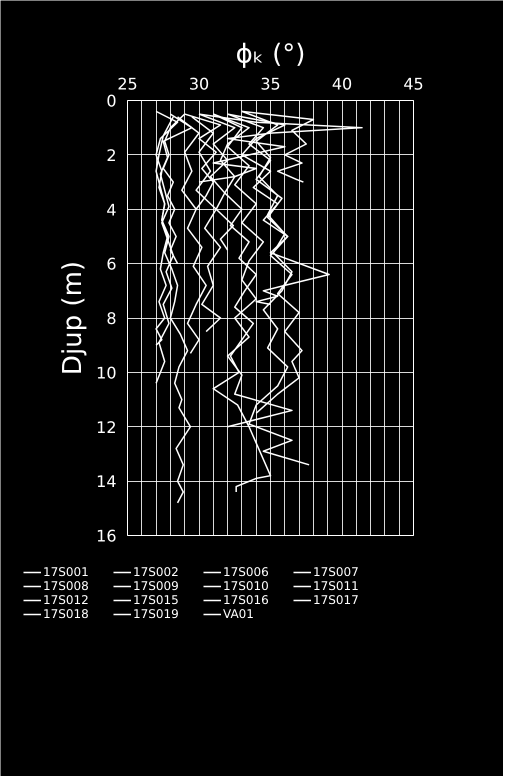 The image size is (519, 776). I want to click on legend-label: 17S019, so click(156, 614).